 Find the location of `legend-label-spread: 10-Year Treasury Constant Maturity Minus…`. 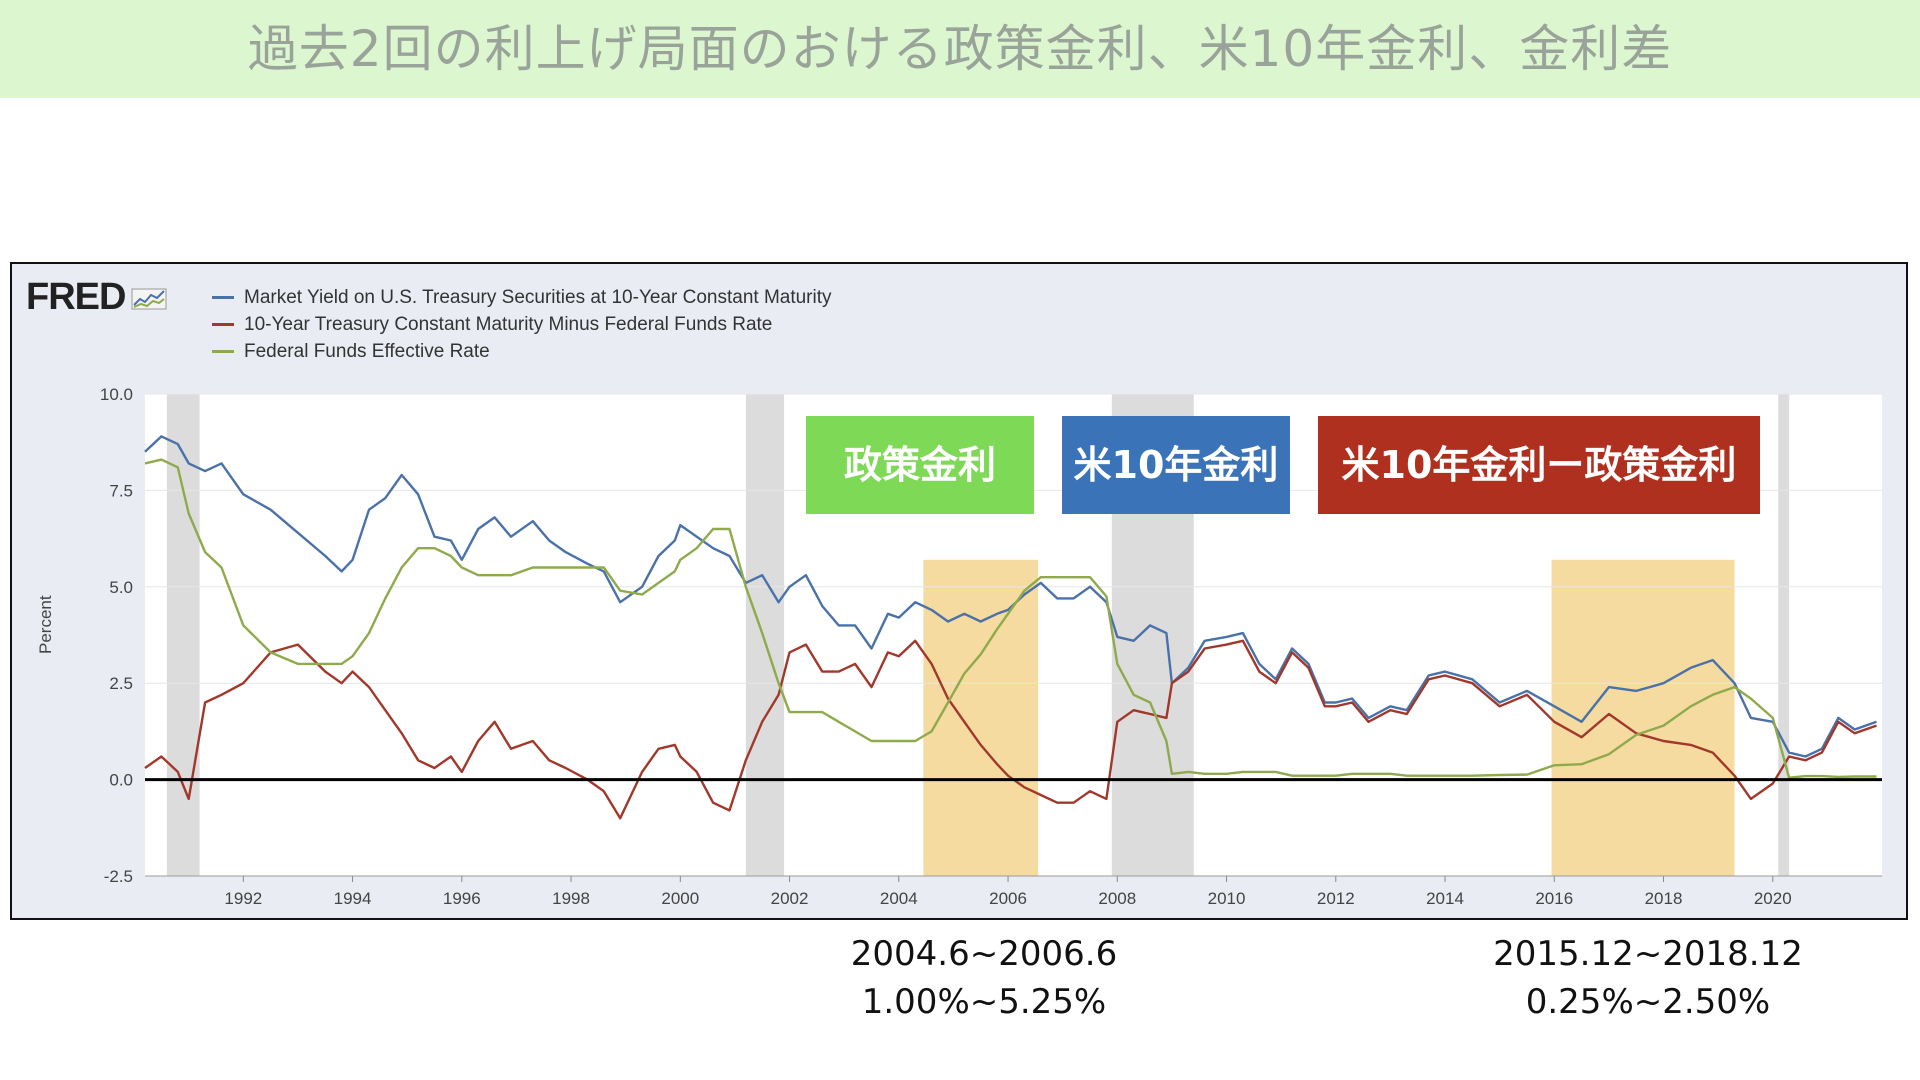

legend-label-spread: 10-Year Treasury Constant Maturity Minus… is located at coordinates (508, 324).